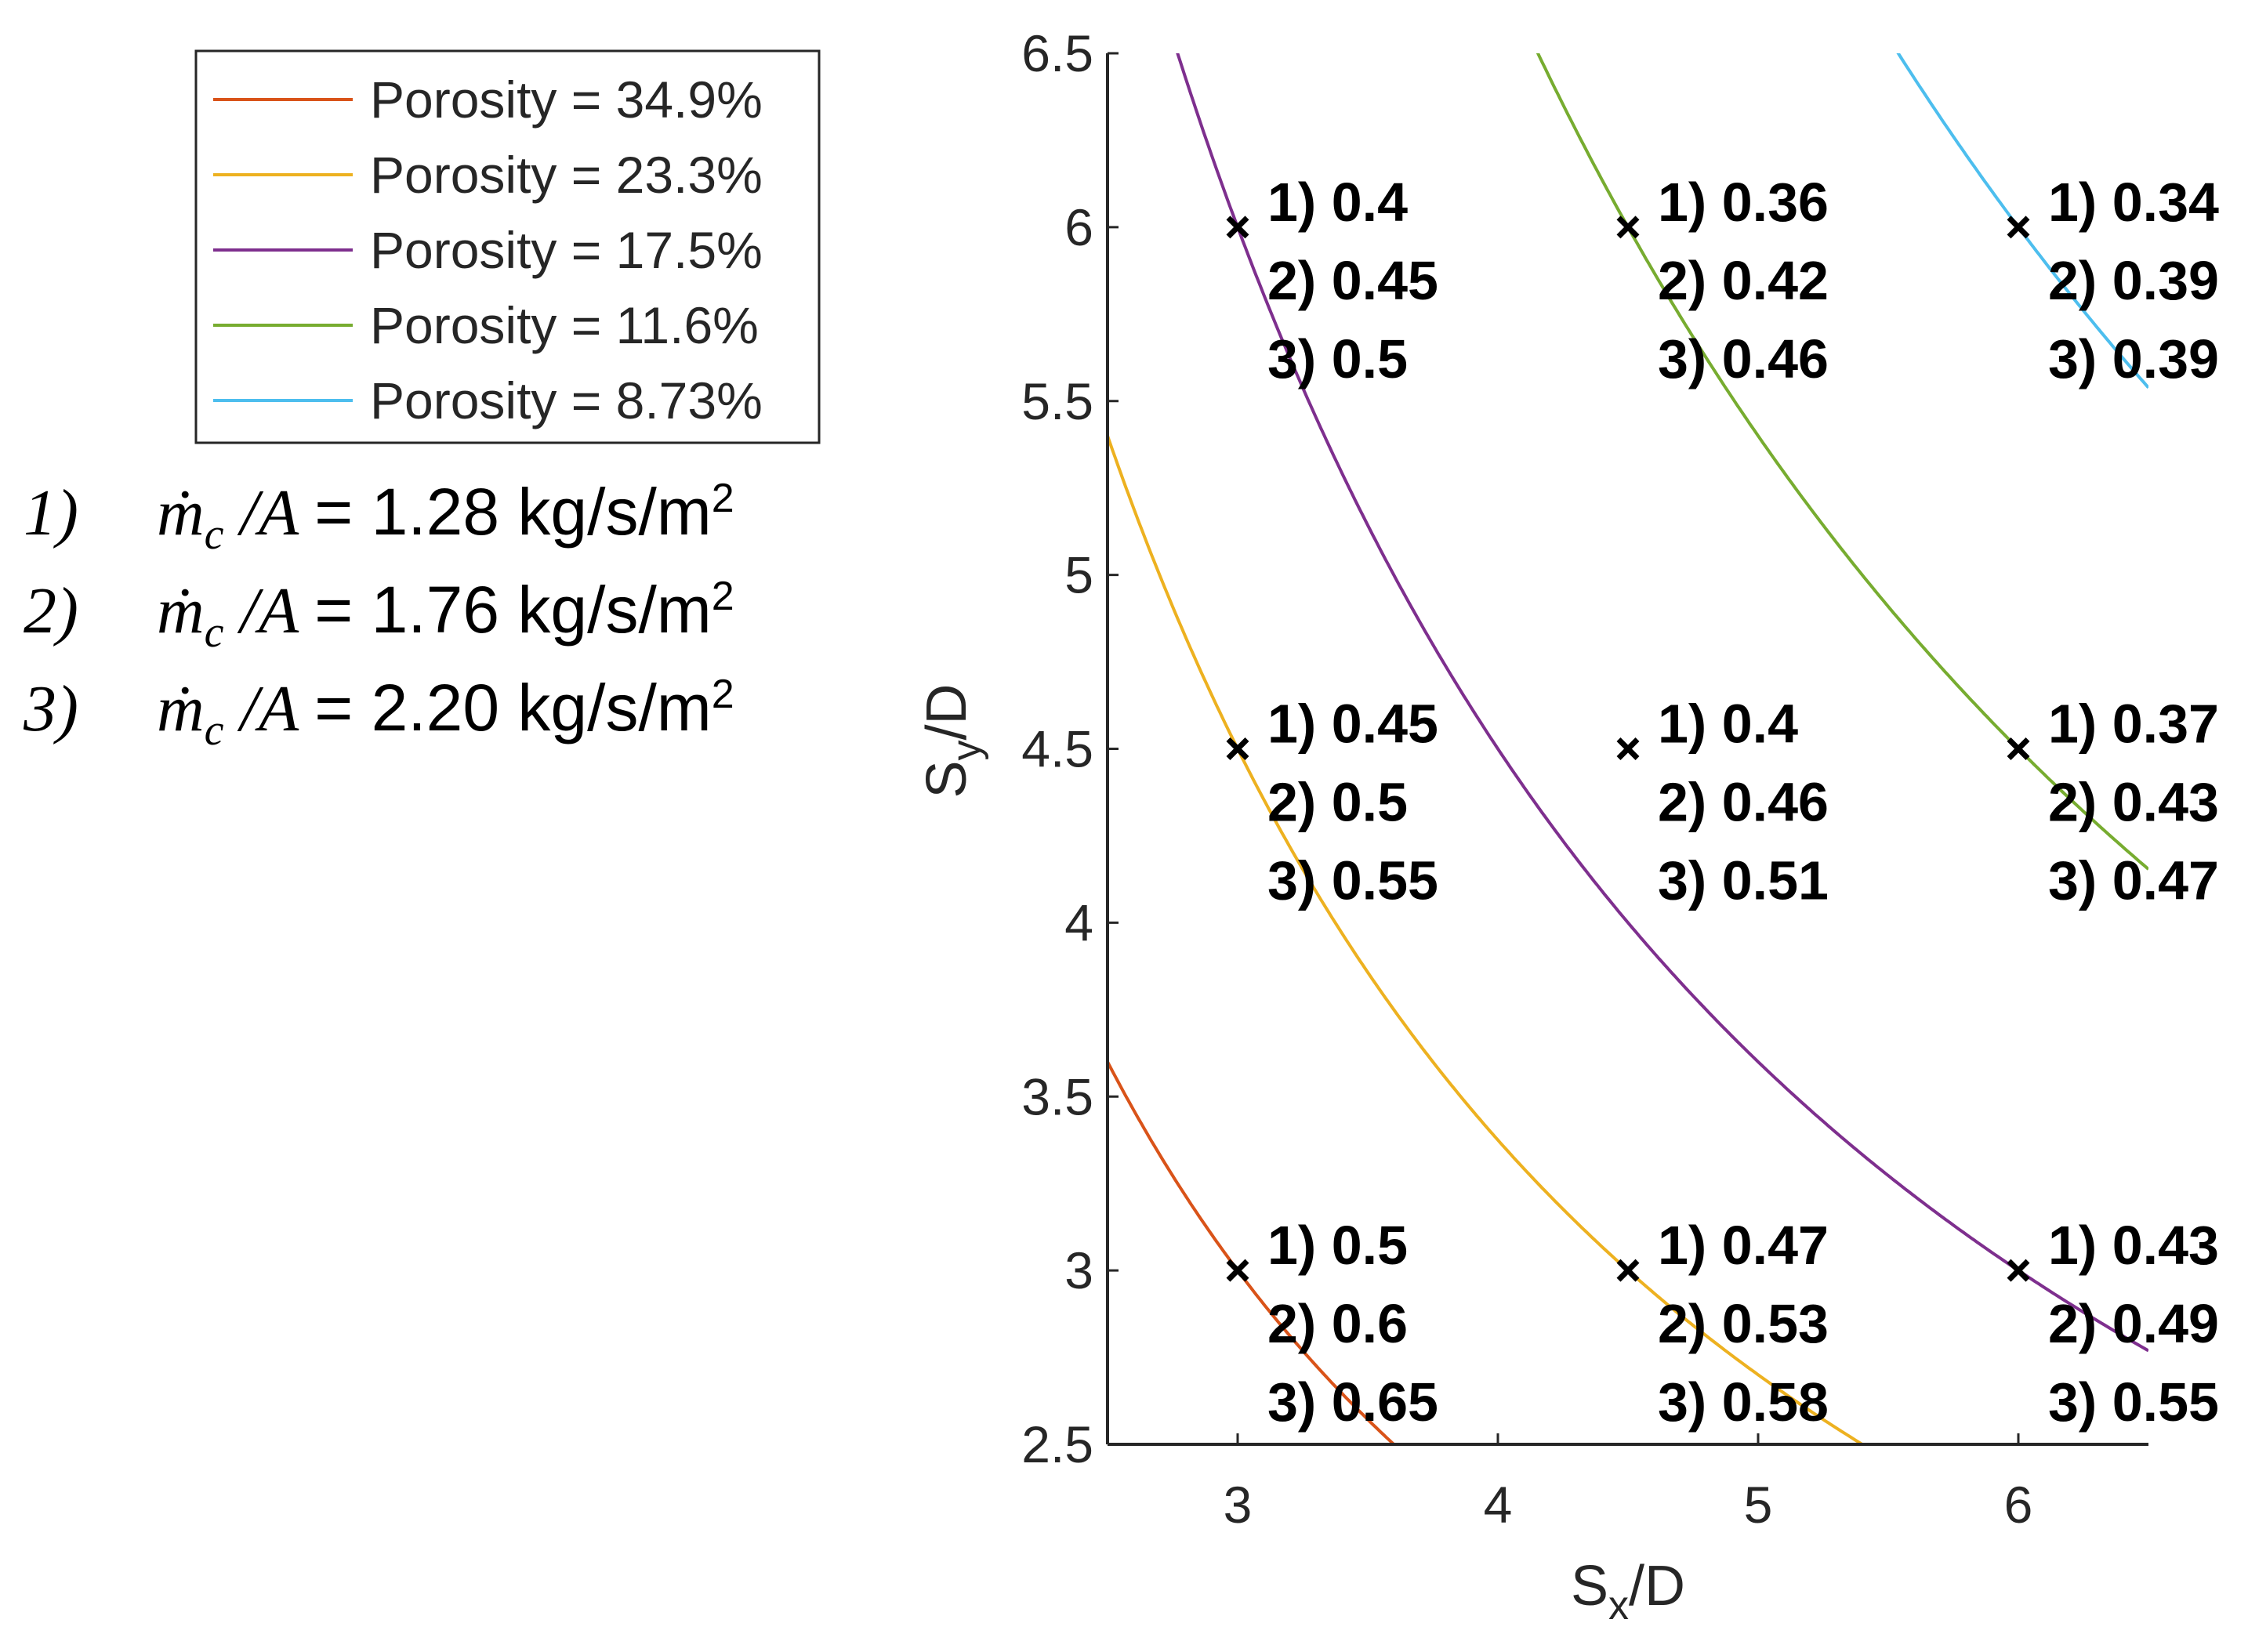 The width and height of the screenshot is (2248, 1652). I want to click on point-annotation: 3) 0.39, so click(2133, 358).